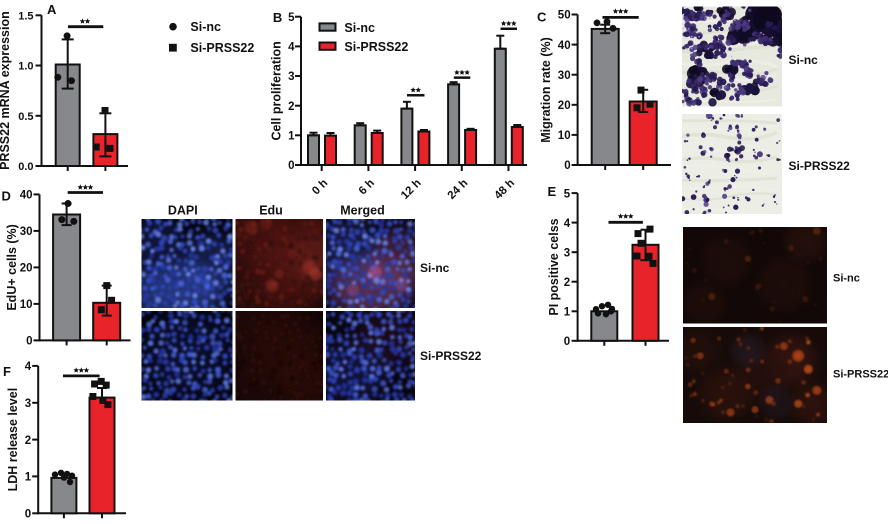 The width and height of the screenshot is (888, 524). I want to click on svg-text: DAPI, so click(183, 211).